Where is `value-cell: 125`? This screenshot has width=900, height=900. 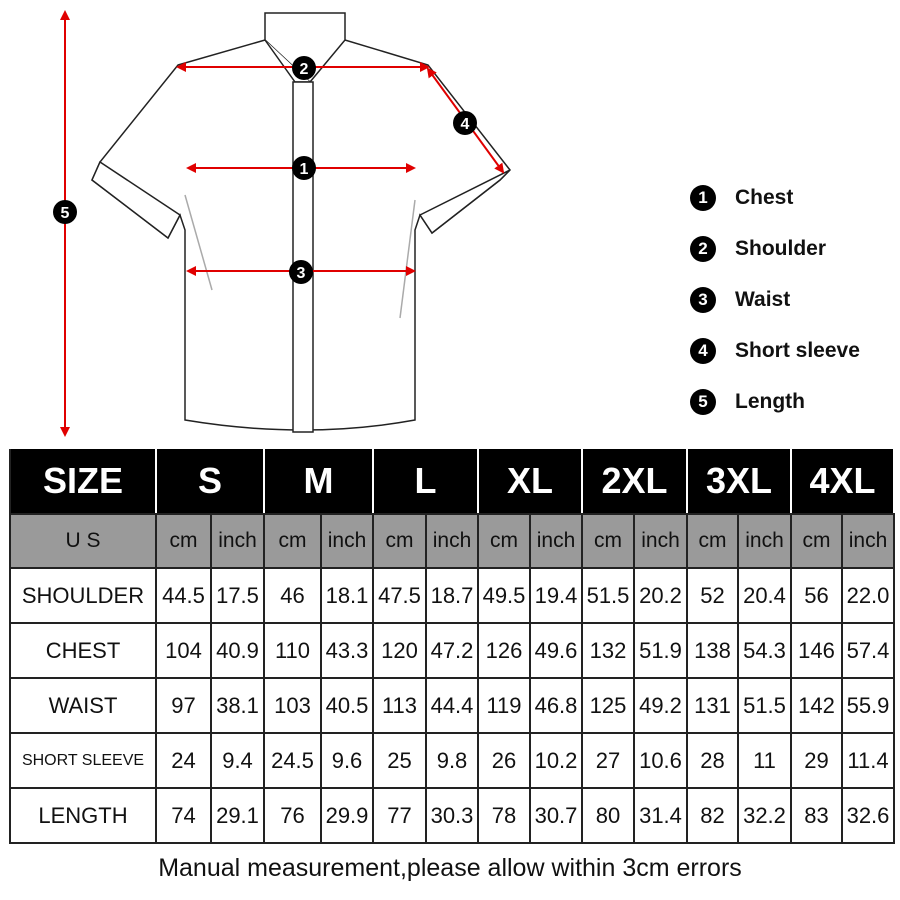
value-cell: 125 is located at coordinates (608, 705).